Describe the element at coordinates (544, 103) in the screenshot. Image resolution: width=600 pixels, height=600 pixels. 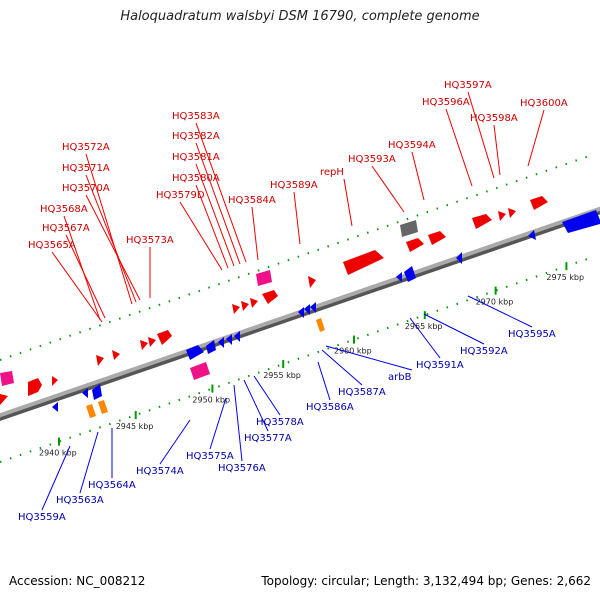
I see `gene-label: HQ3600A` at that location.